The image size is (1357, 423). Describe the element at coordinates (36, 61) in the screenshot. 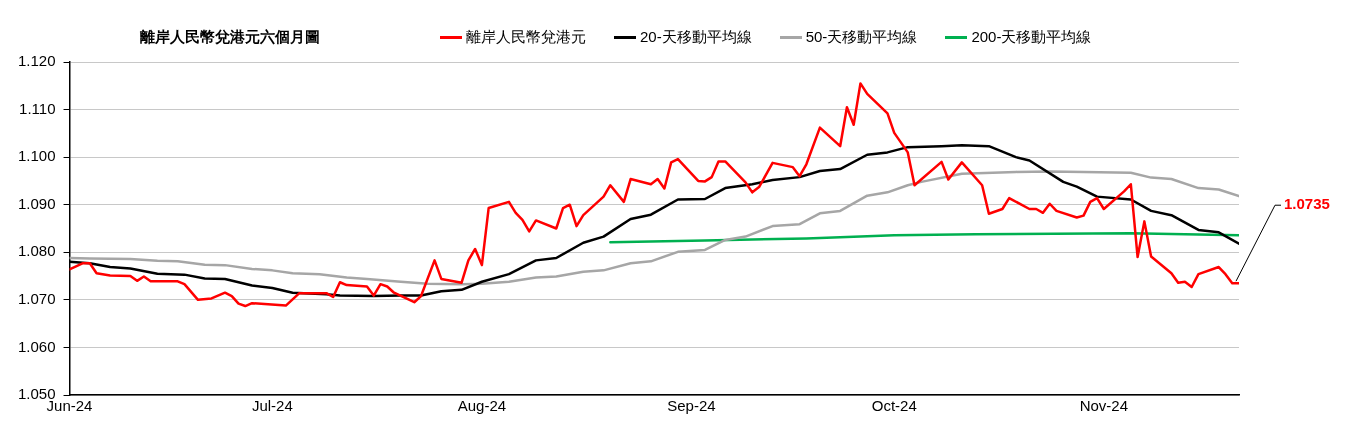

I see `y-tick-label: 1.120` at that location.